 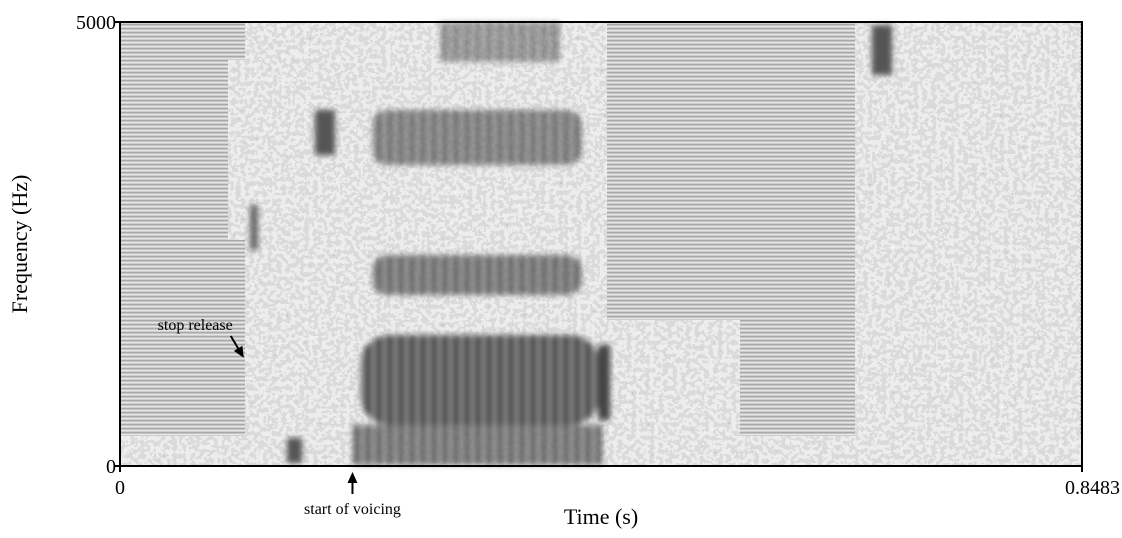 I want to click on y-tick-label: 5000, so click(x=96, y=23).